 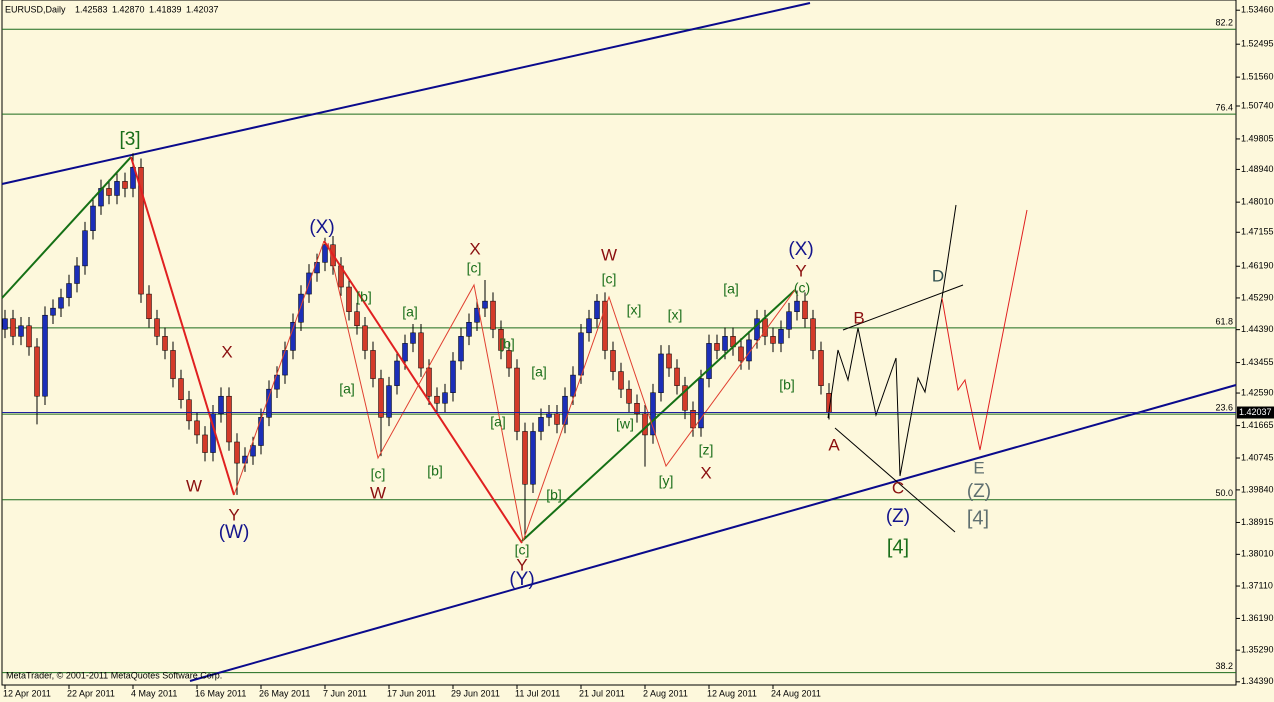 What do you see at coordinates (345, 693) in the screenshot?
I see `x-tick-label: 7 Jun 2011` at bounding box center [345, 693].